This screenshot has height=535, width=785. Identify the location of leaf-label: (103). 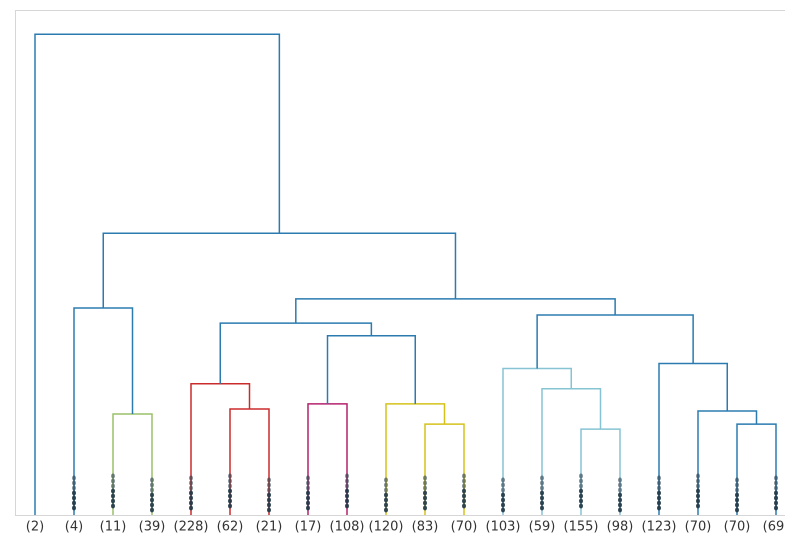
(503, 527).